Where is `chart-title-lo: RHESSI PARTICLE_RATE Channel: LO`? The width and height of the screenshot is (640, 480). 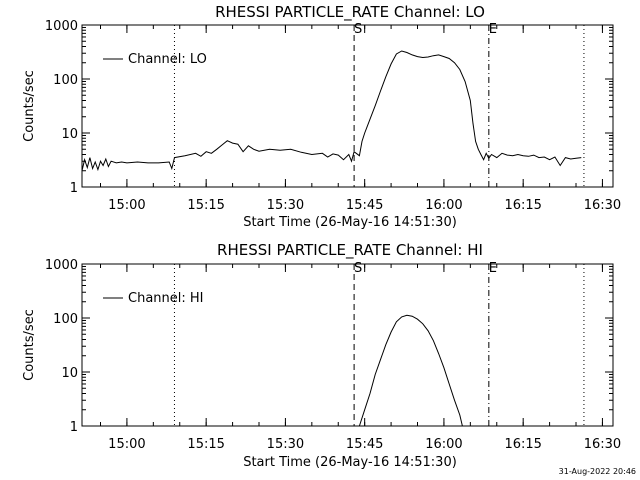
chart-title-lo: RHESSI PARTICLE_RATE Channel: LO is located at coordinates (350, 12).